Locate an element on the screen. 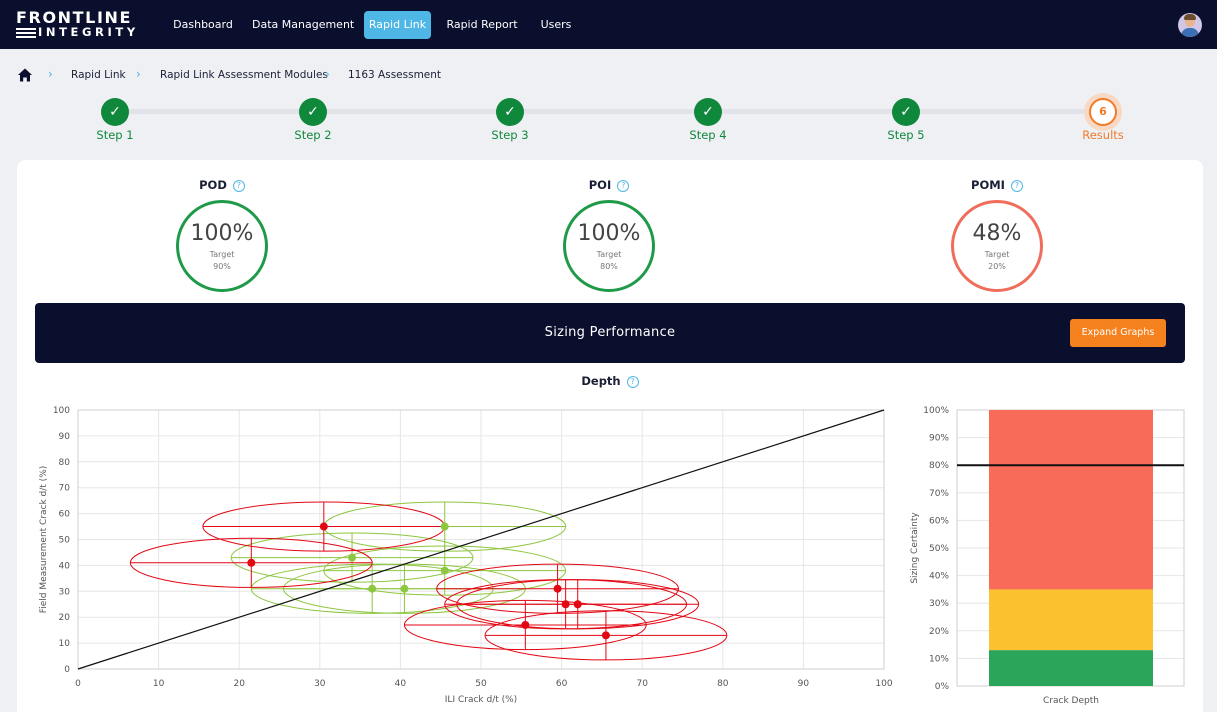  poi-metric: POI? 100% Target 80% is located at coordinates (609, 236).